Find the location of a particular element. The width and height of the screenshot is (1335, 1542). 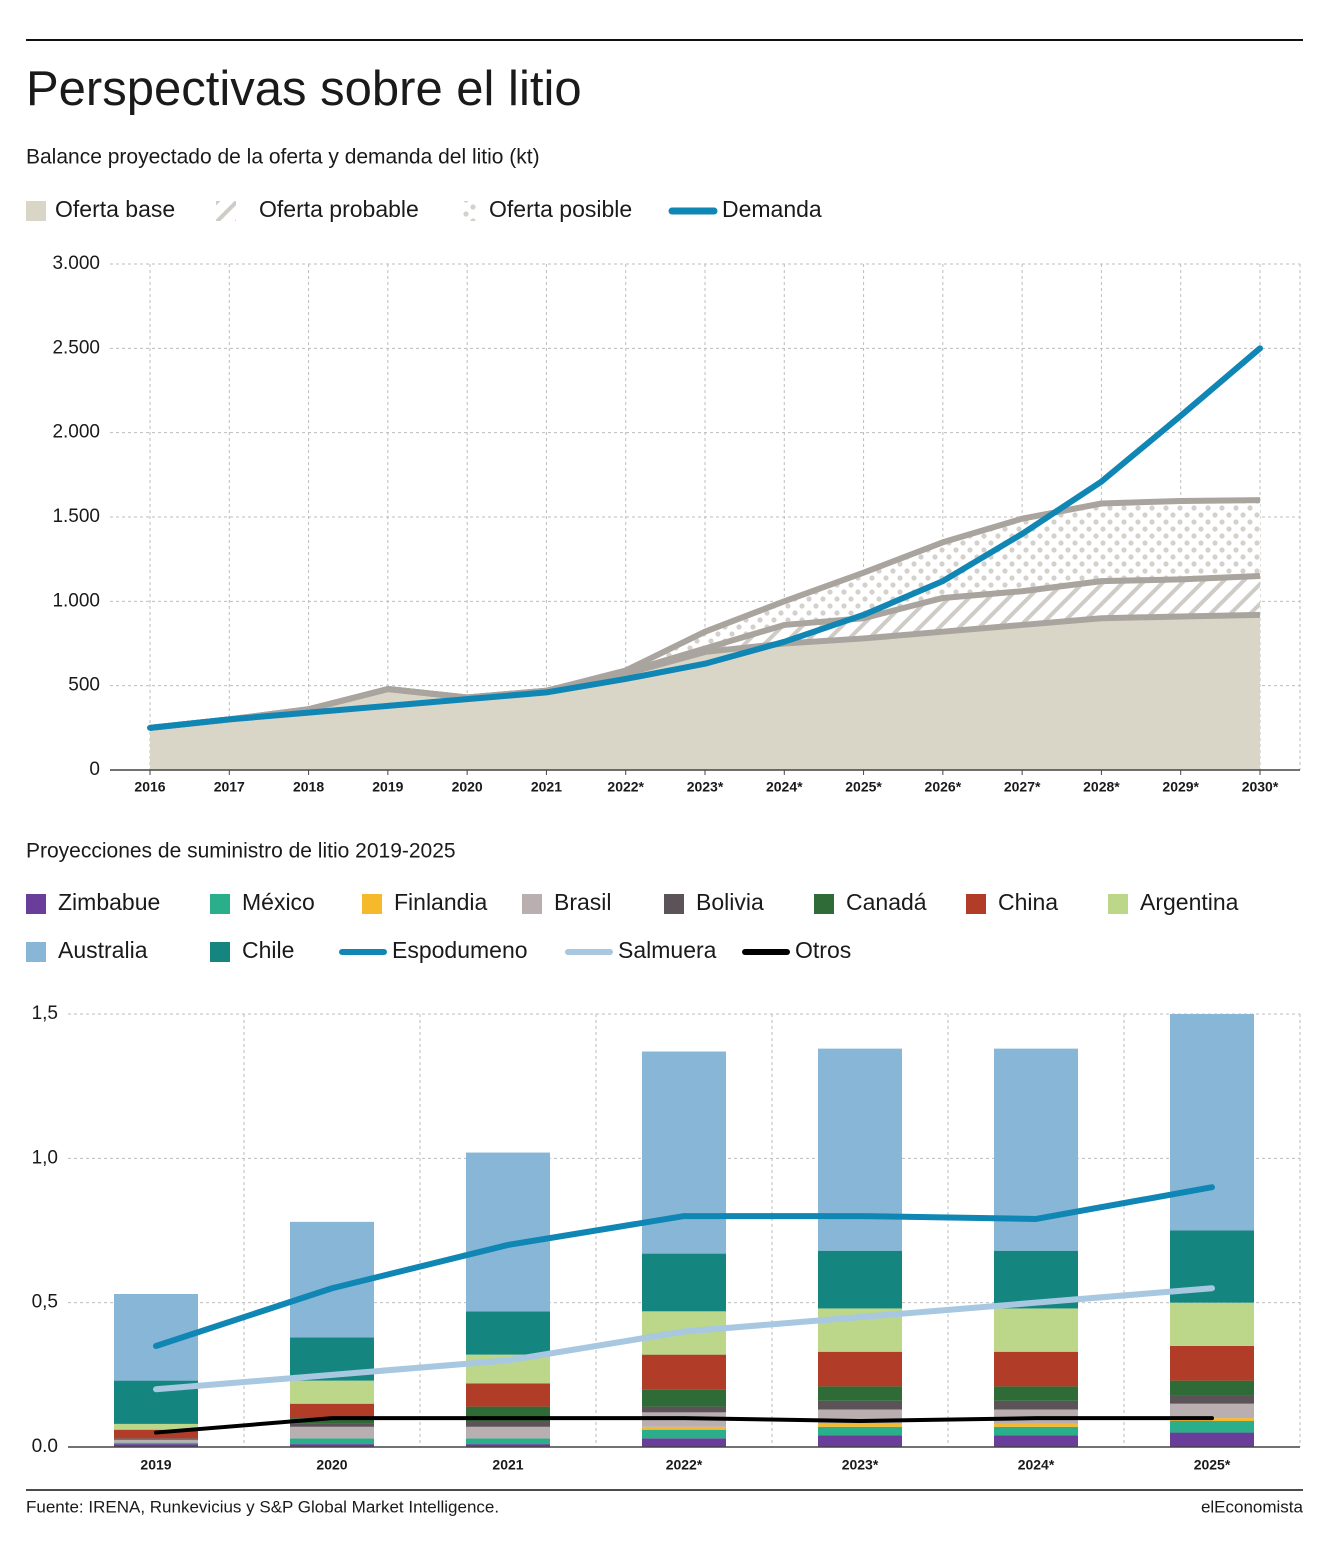

x-tick-label: 2030* is located at coordinates (1260, 787).